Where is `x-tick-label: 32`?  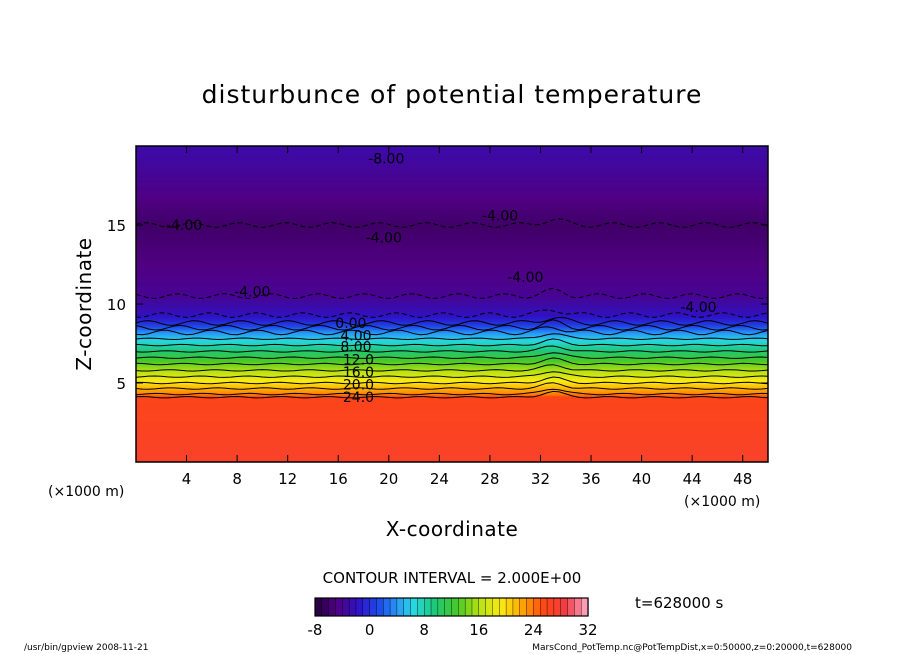 x-tick-label: 32 is located at coordinates (540, 479).